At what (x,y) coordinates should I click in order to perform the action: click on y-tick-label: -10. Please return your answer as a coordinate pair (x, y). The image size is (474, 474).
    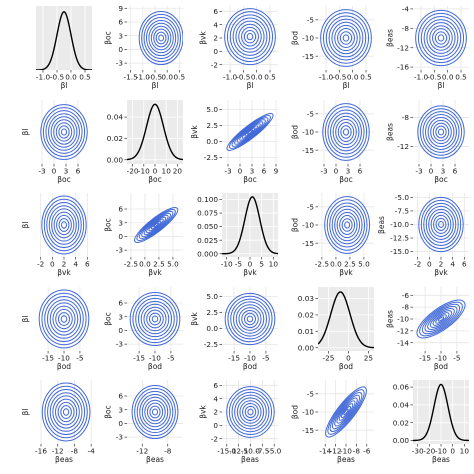
    Looking at the image, I should click on (308, 38).